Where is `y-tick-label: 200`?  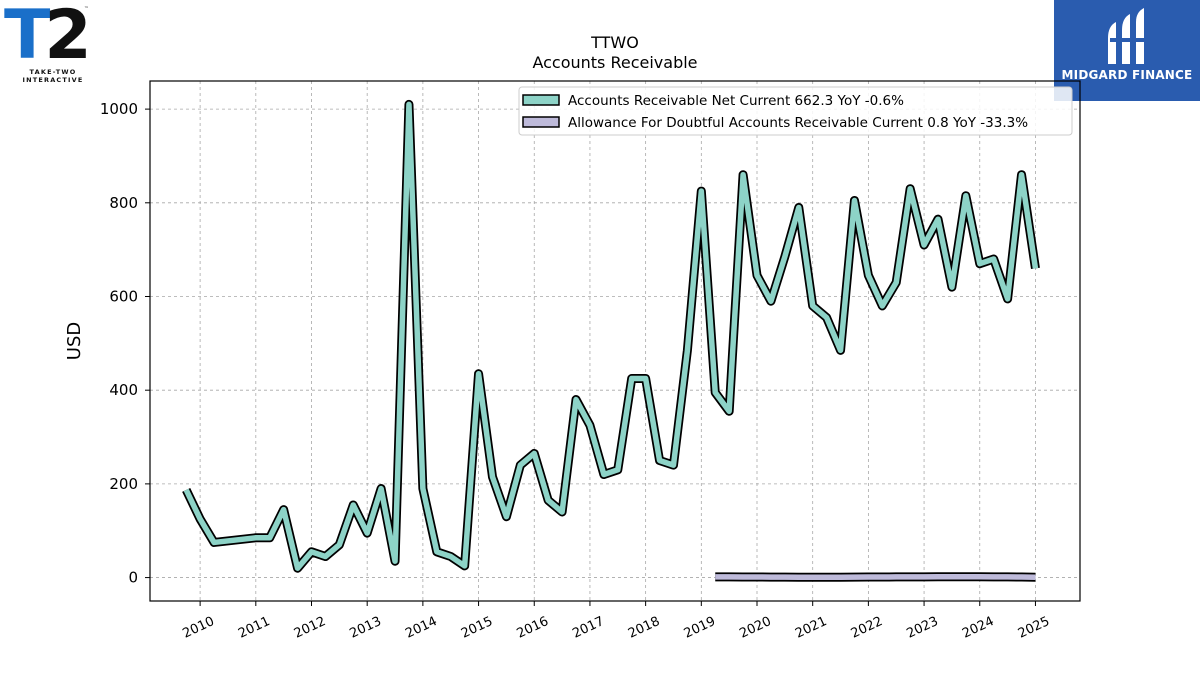 y-tick-label: 200 is located at coordinates (123, 484).